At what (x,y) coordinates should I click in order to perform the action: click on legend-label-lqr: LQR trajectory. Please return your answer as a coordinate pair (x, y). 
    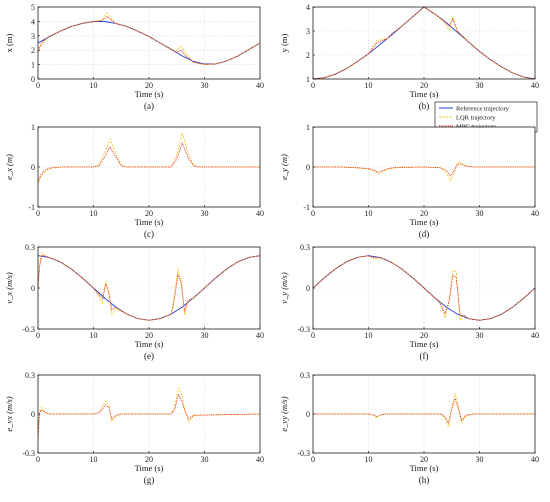
    Looking at the image, I should click on (476, 117).